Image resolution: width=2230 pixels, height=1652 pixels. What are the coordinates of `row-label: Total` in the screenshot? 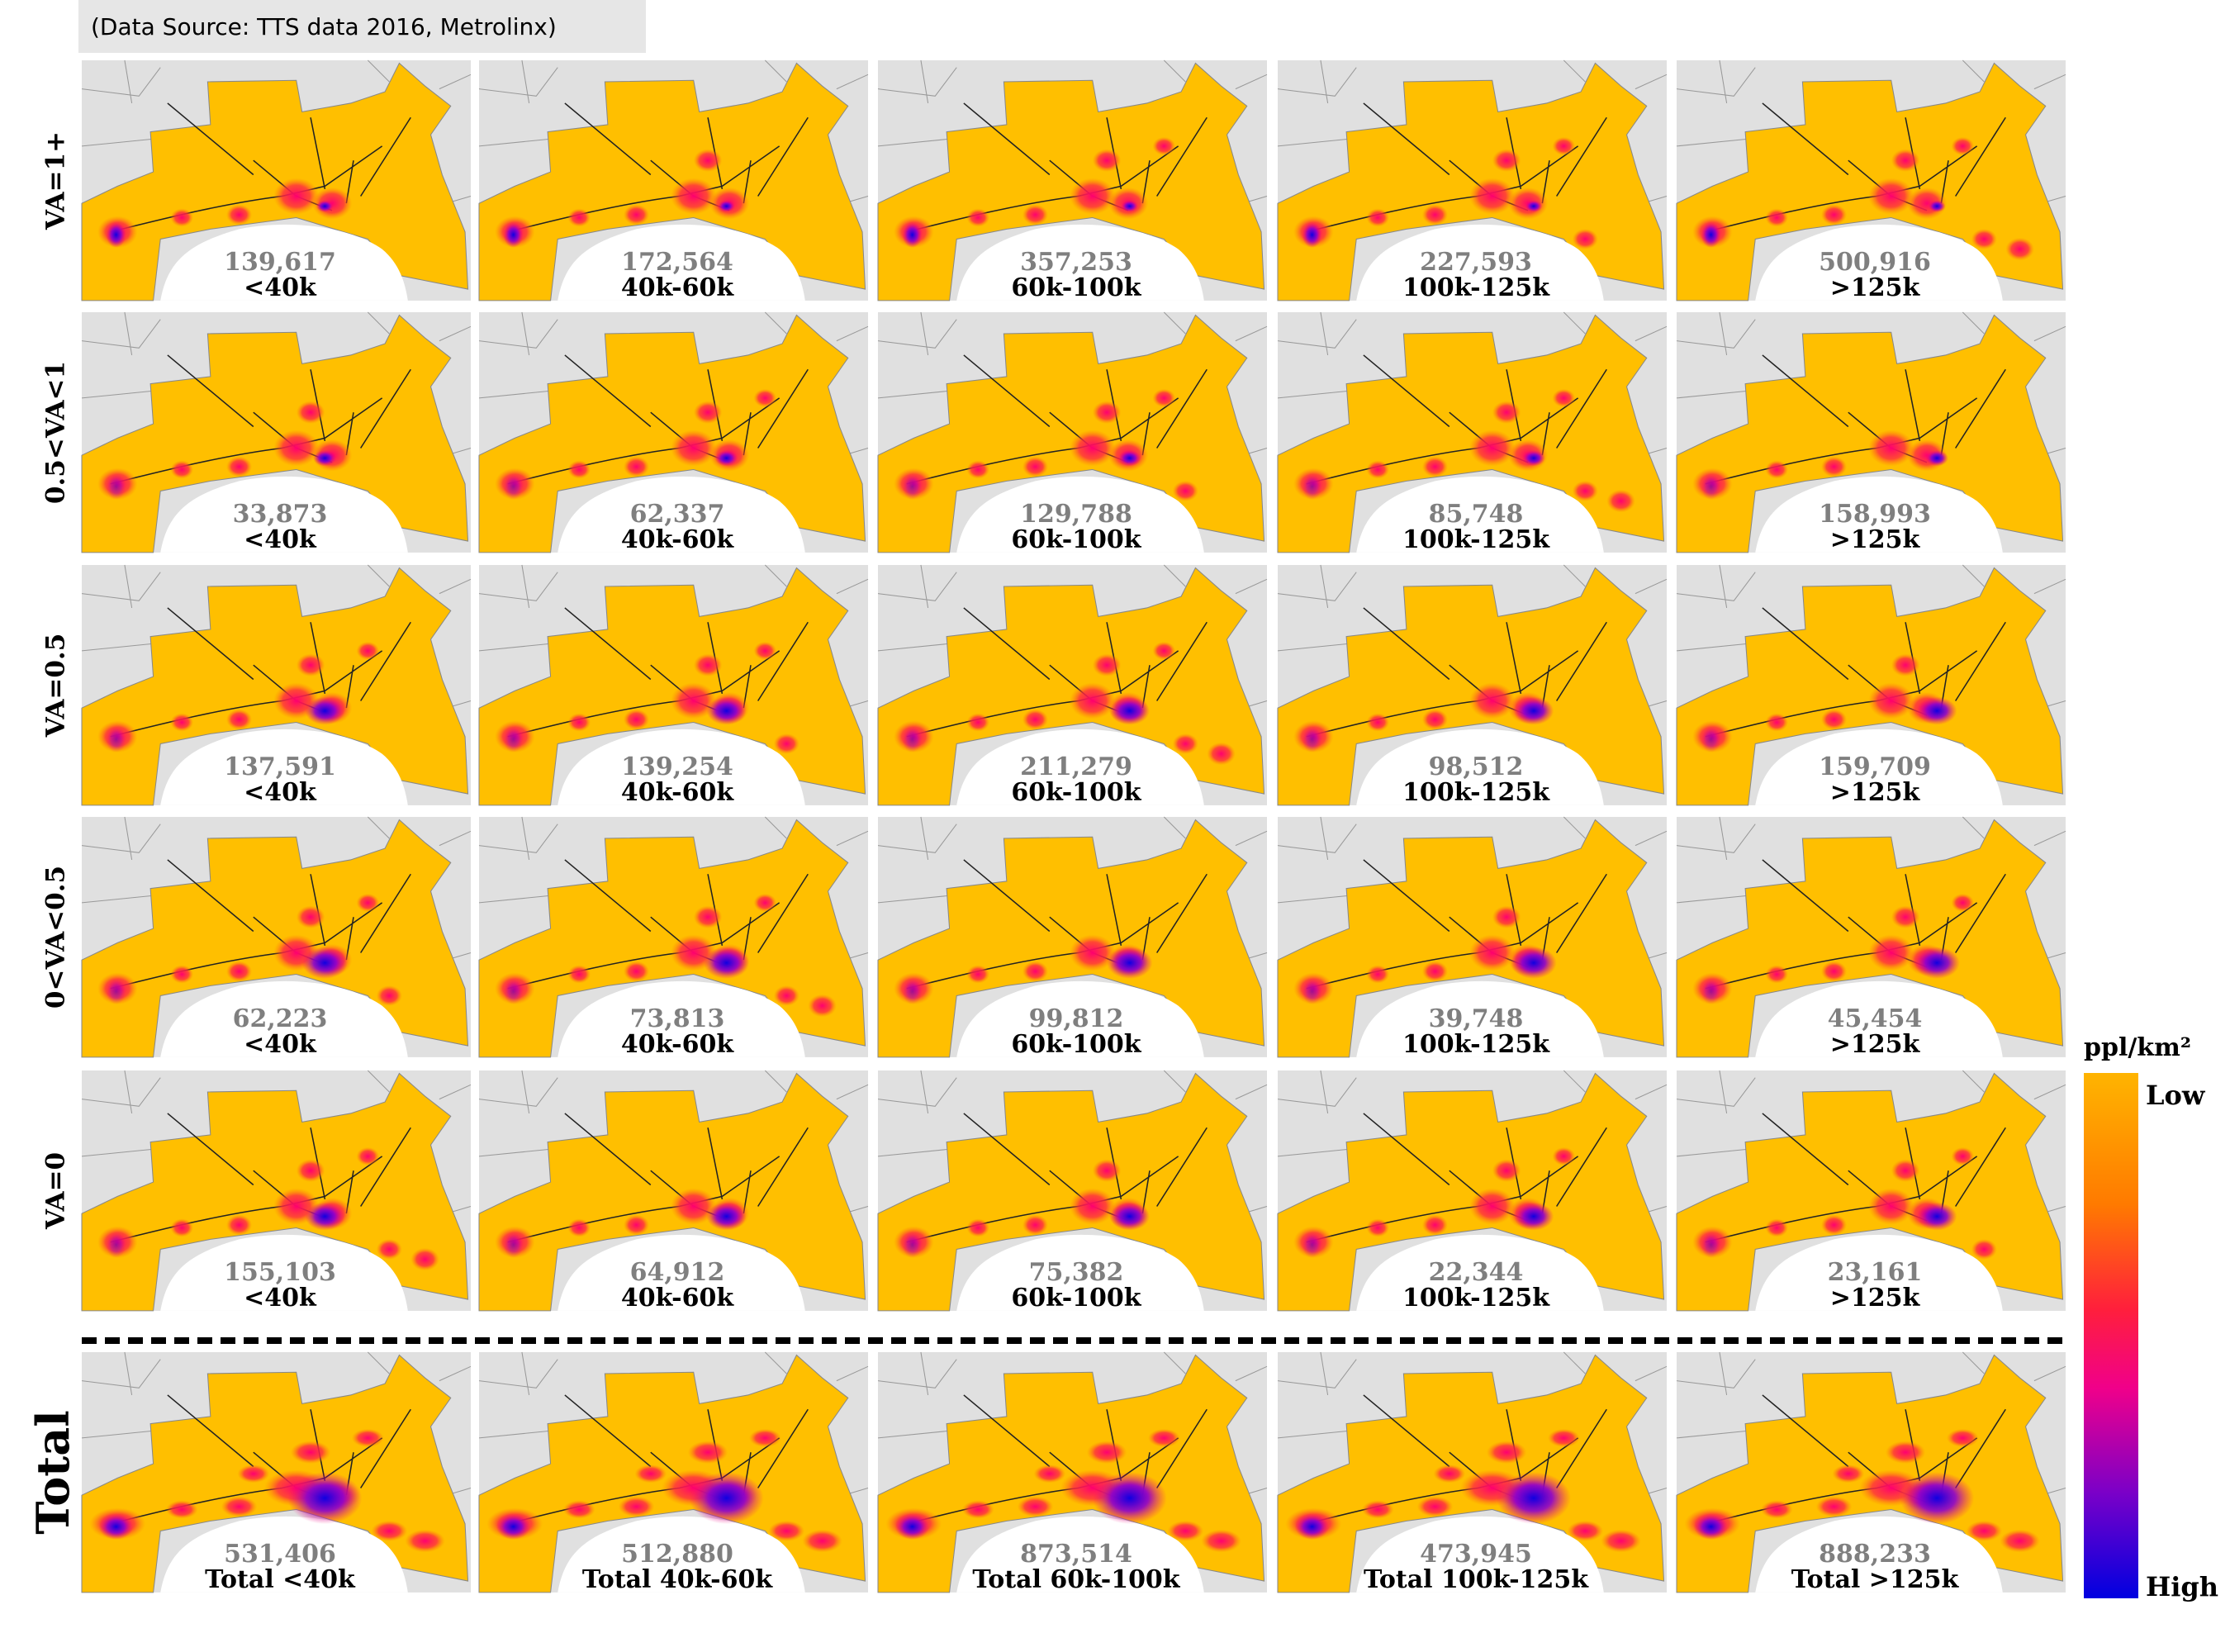 It's located at (52, 1472).